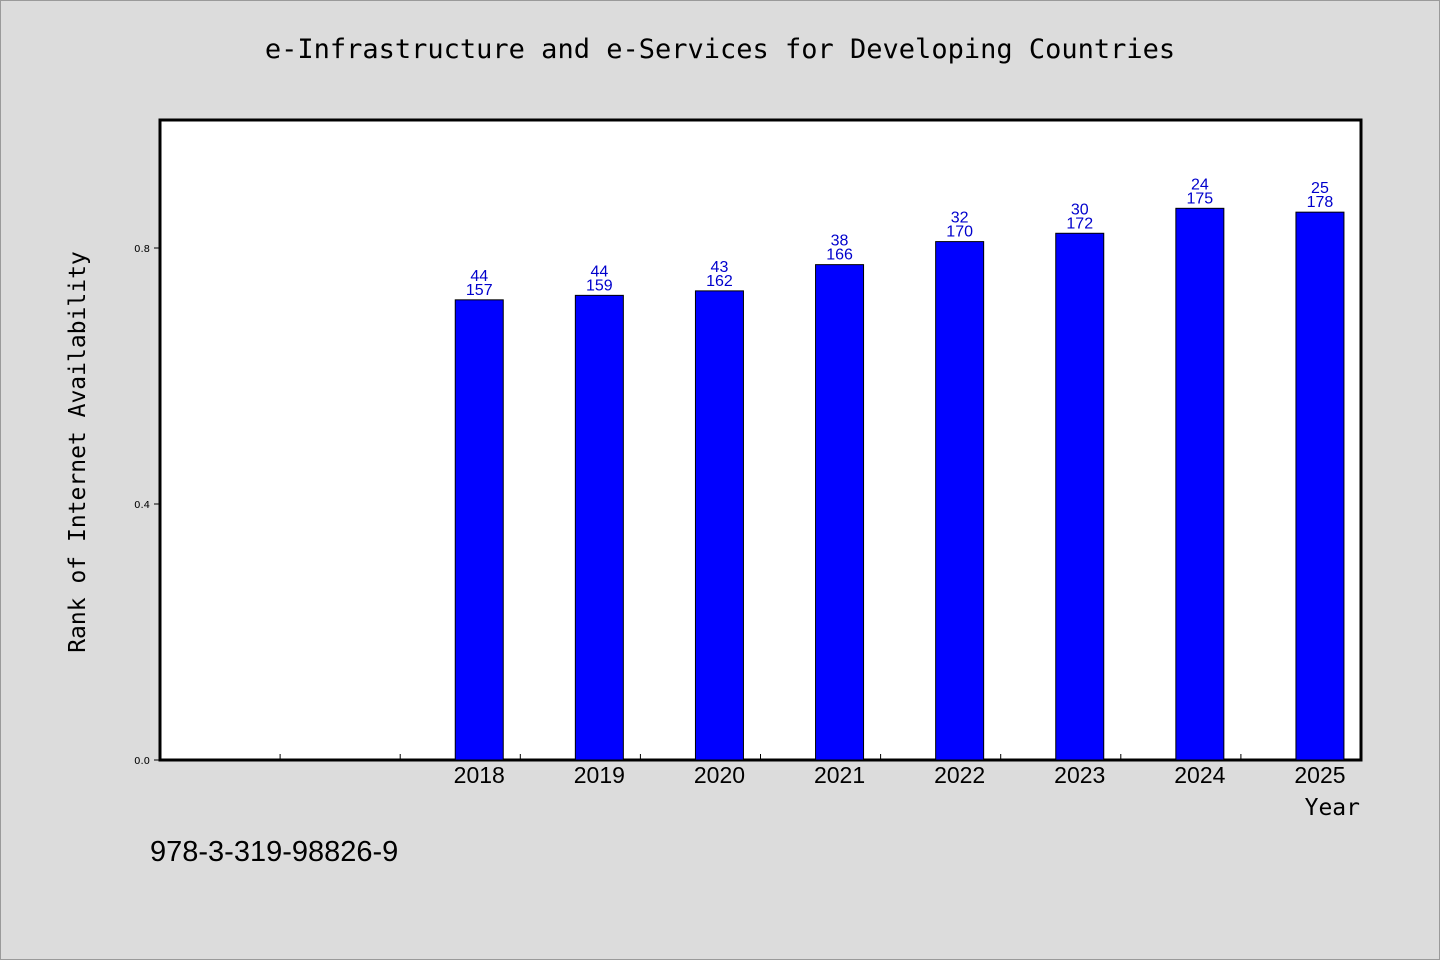 This screenshot has width=1440, height=960. What do you see at coordinates (1199, 775) in the screenshot?
I see `x-tick-label: 2024` at bounding box center [1199, 775].